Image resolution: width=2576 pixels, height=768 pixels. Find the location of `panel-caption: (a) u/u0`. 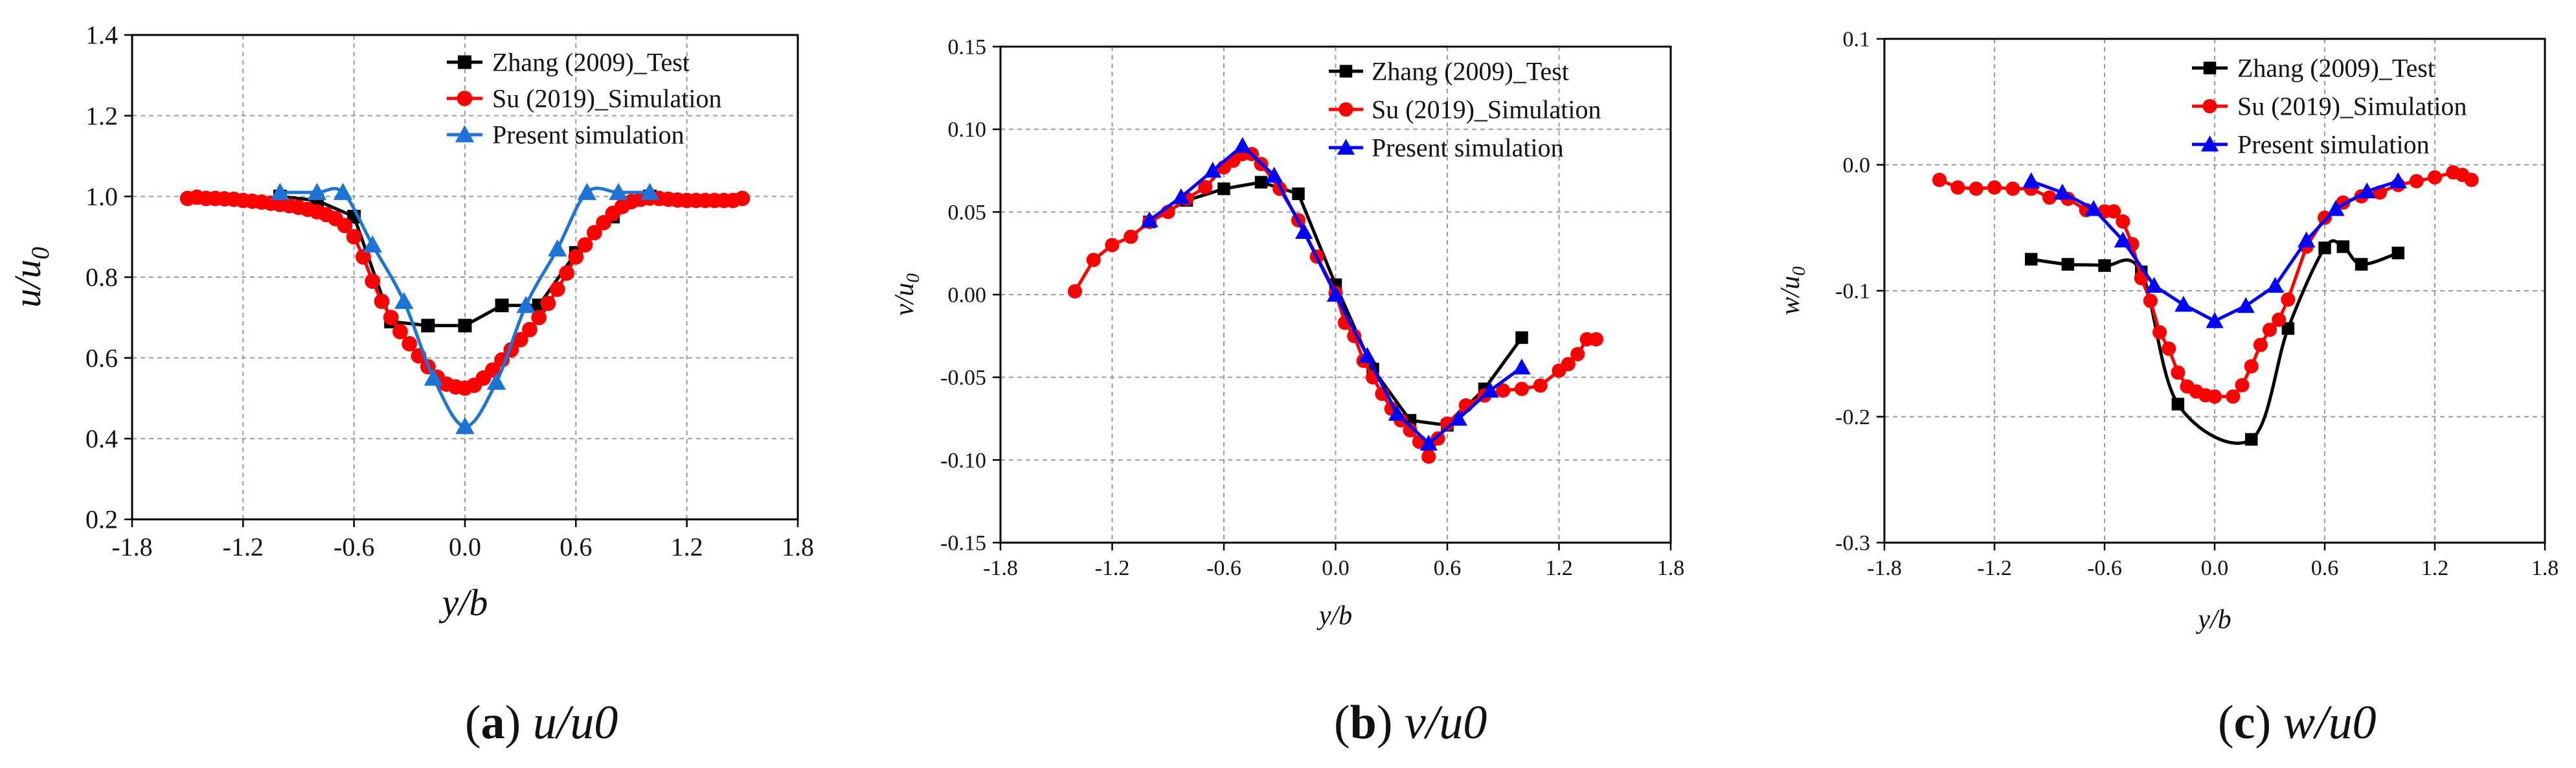

panel-caption: (a) u/u0 is located at coordinates (541, 722).